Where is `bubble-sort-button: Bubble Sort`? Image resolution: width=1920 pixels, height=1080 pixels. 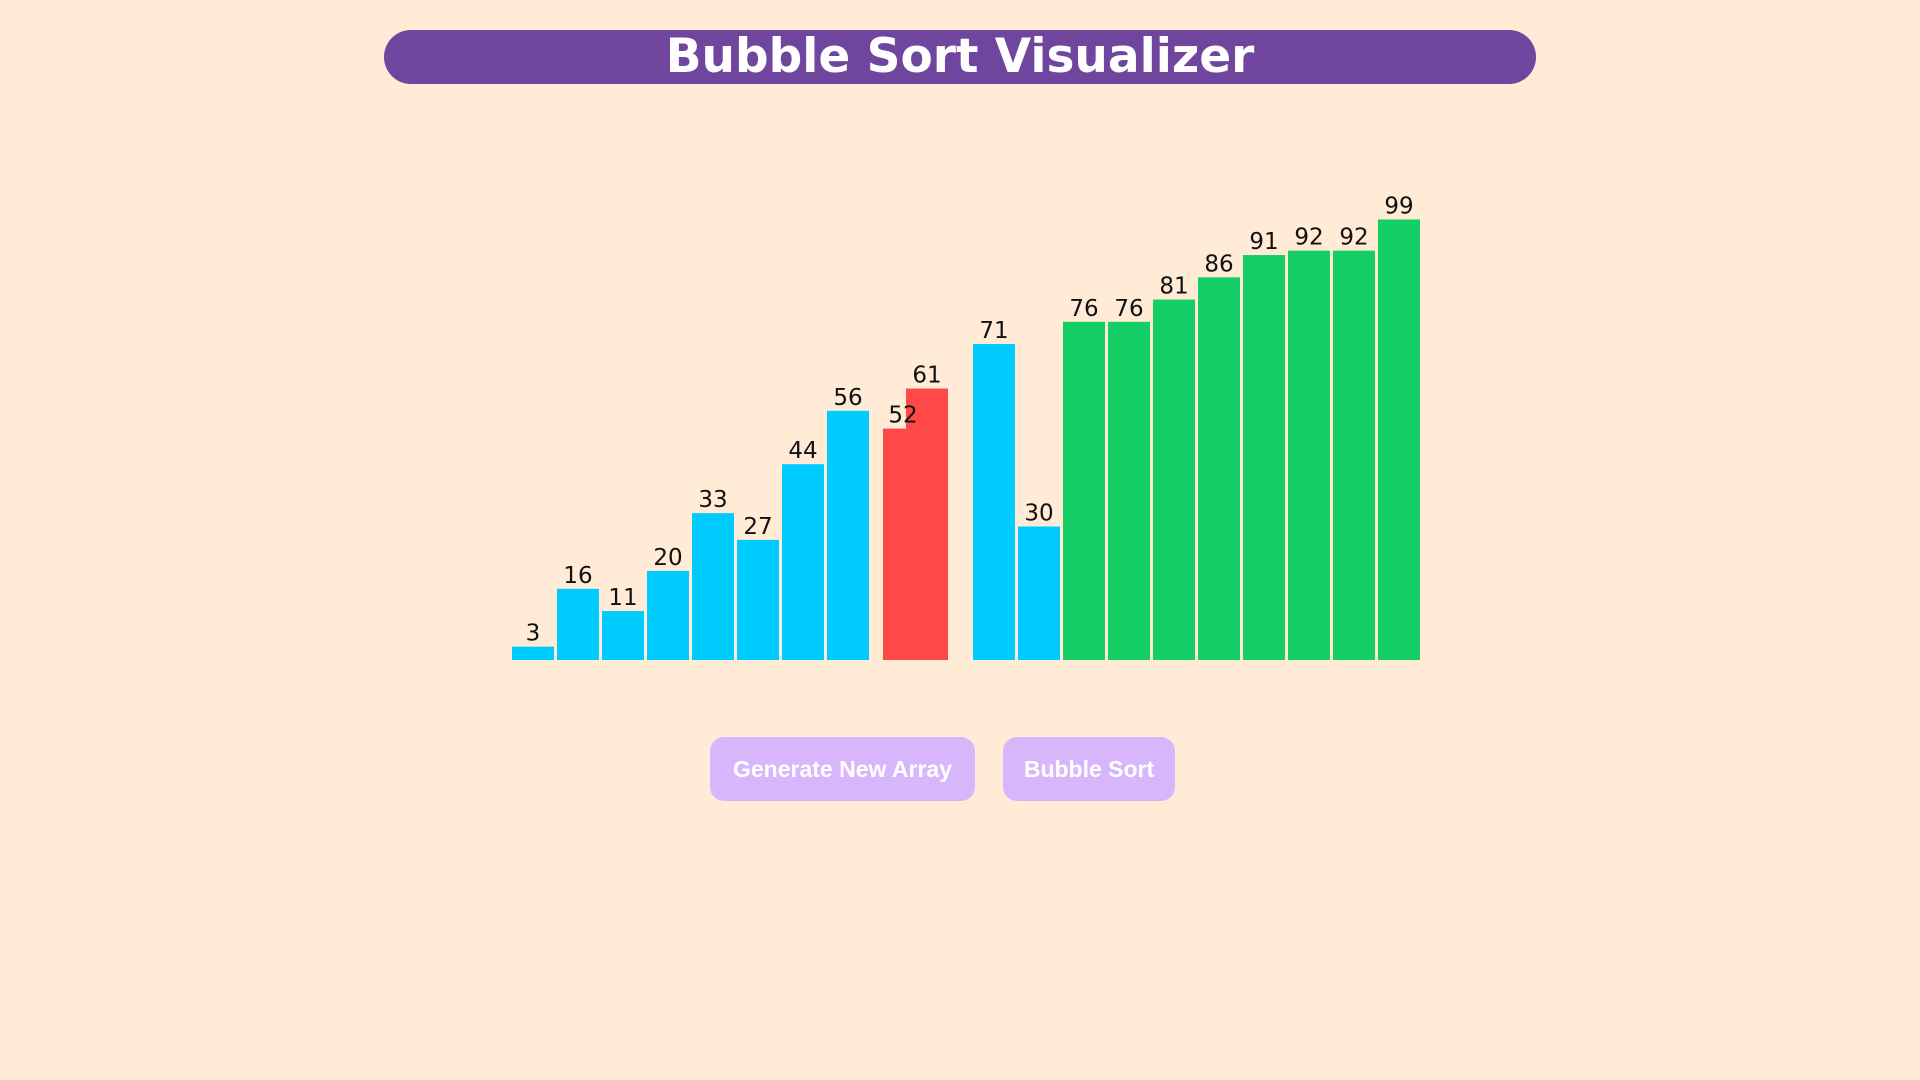
bubble-sort-button: Bubble Sort is located at coordinates (1089, 769).